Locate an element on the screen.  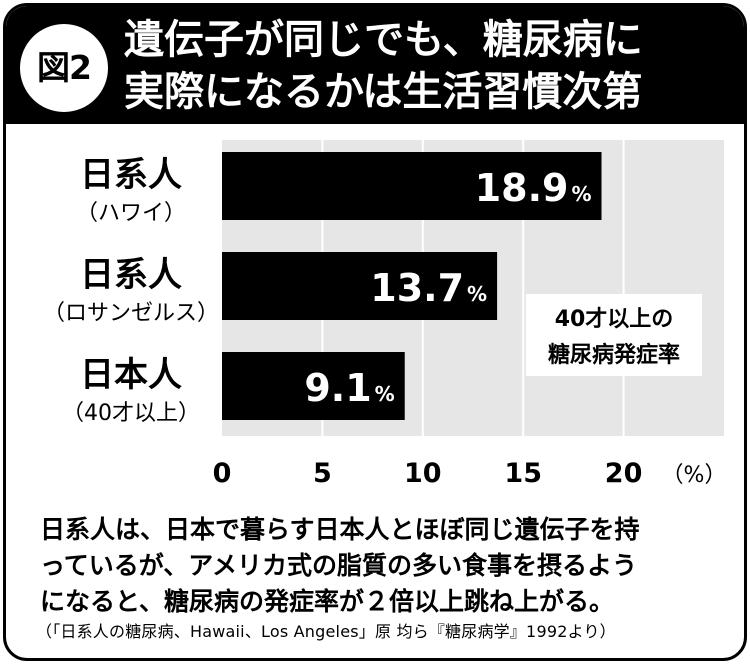
x-tick-label: 10 is located at coordinates (423, 473).